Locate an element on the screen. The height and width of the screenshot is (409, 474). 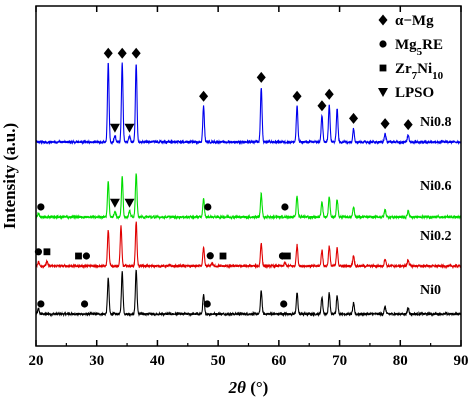
legend-marker-triangle-down is located at coordinates (383, 92).